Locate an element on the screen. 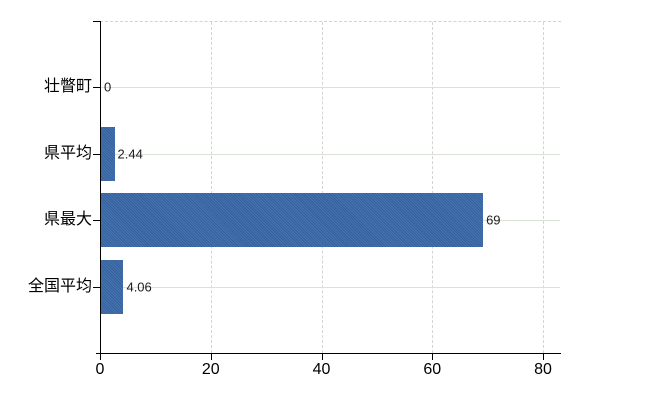 This screenshot has height=400, width=650. x-tick-label: 80 is located at coordinates (543, 369).